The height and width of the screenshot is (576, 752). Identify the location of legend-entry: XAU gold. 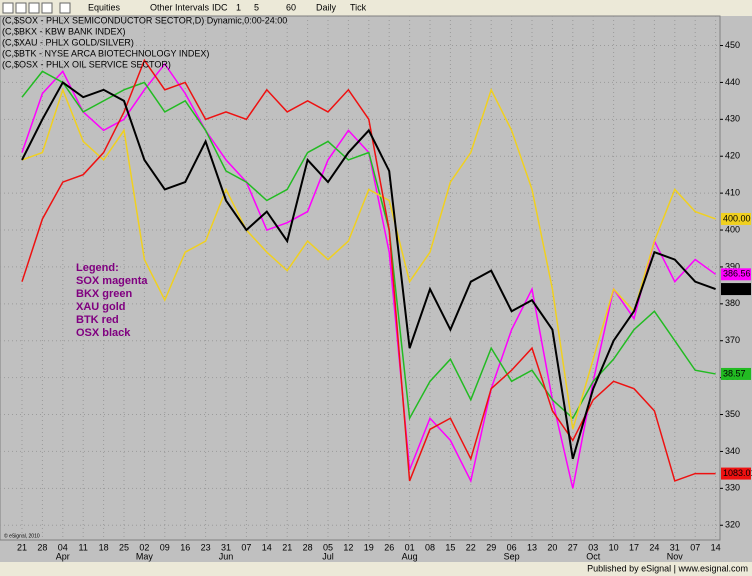
(101, 307).